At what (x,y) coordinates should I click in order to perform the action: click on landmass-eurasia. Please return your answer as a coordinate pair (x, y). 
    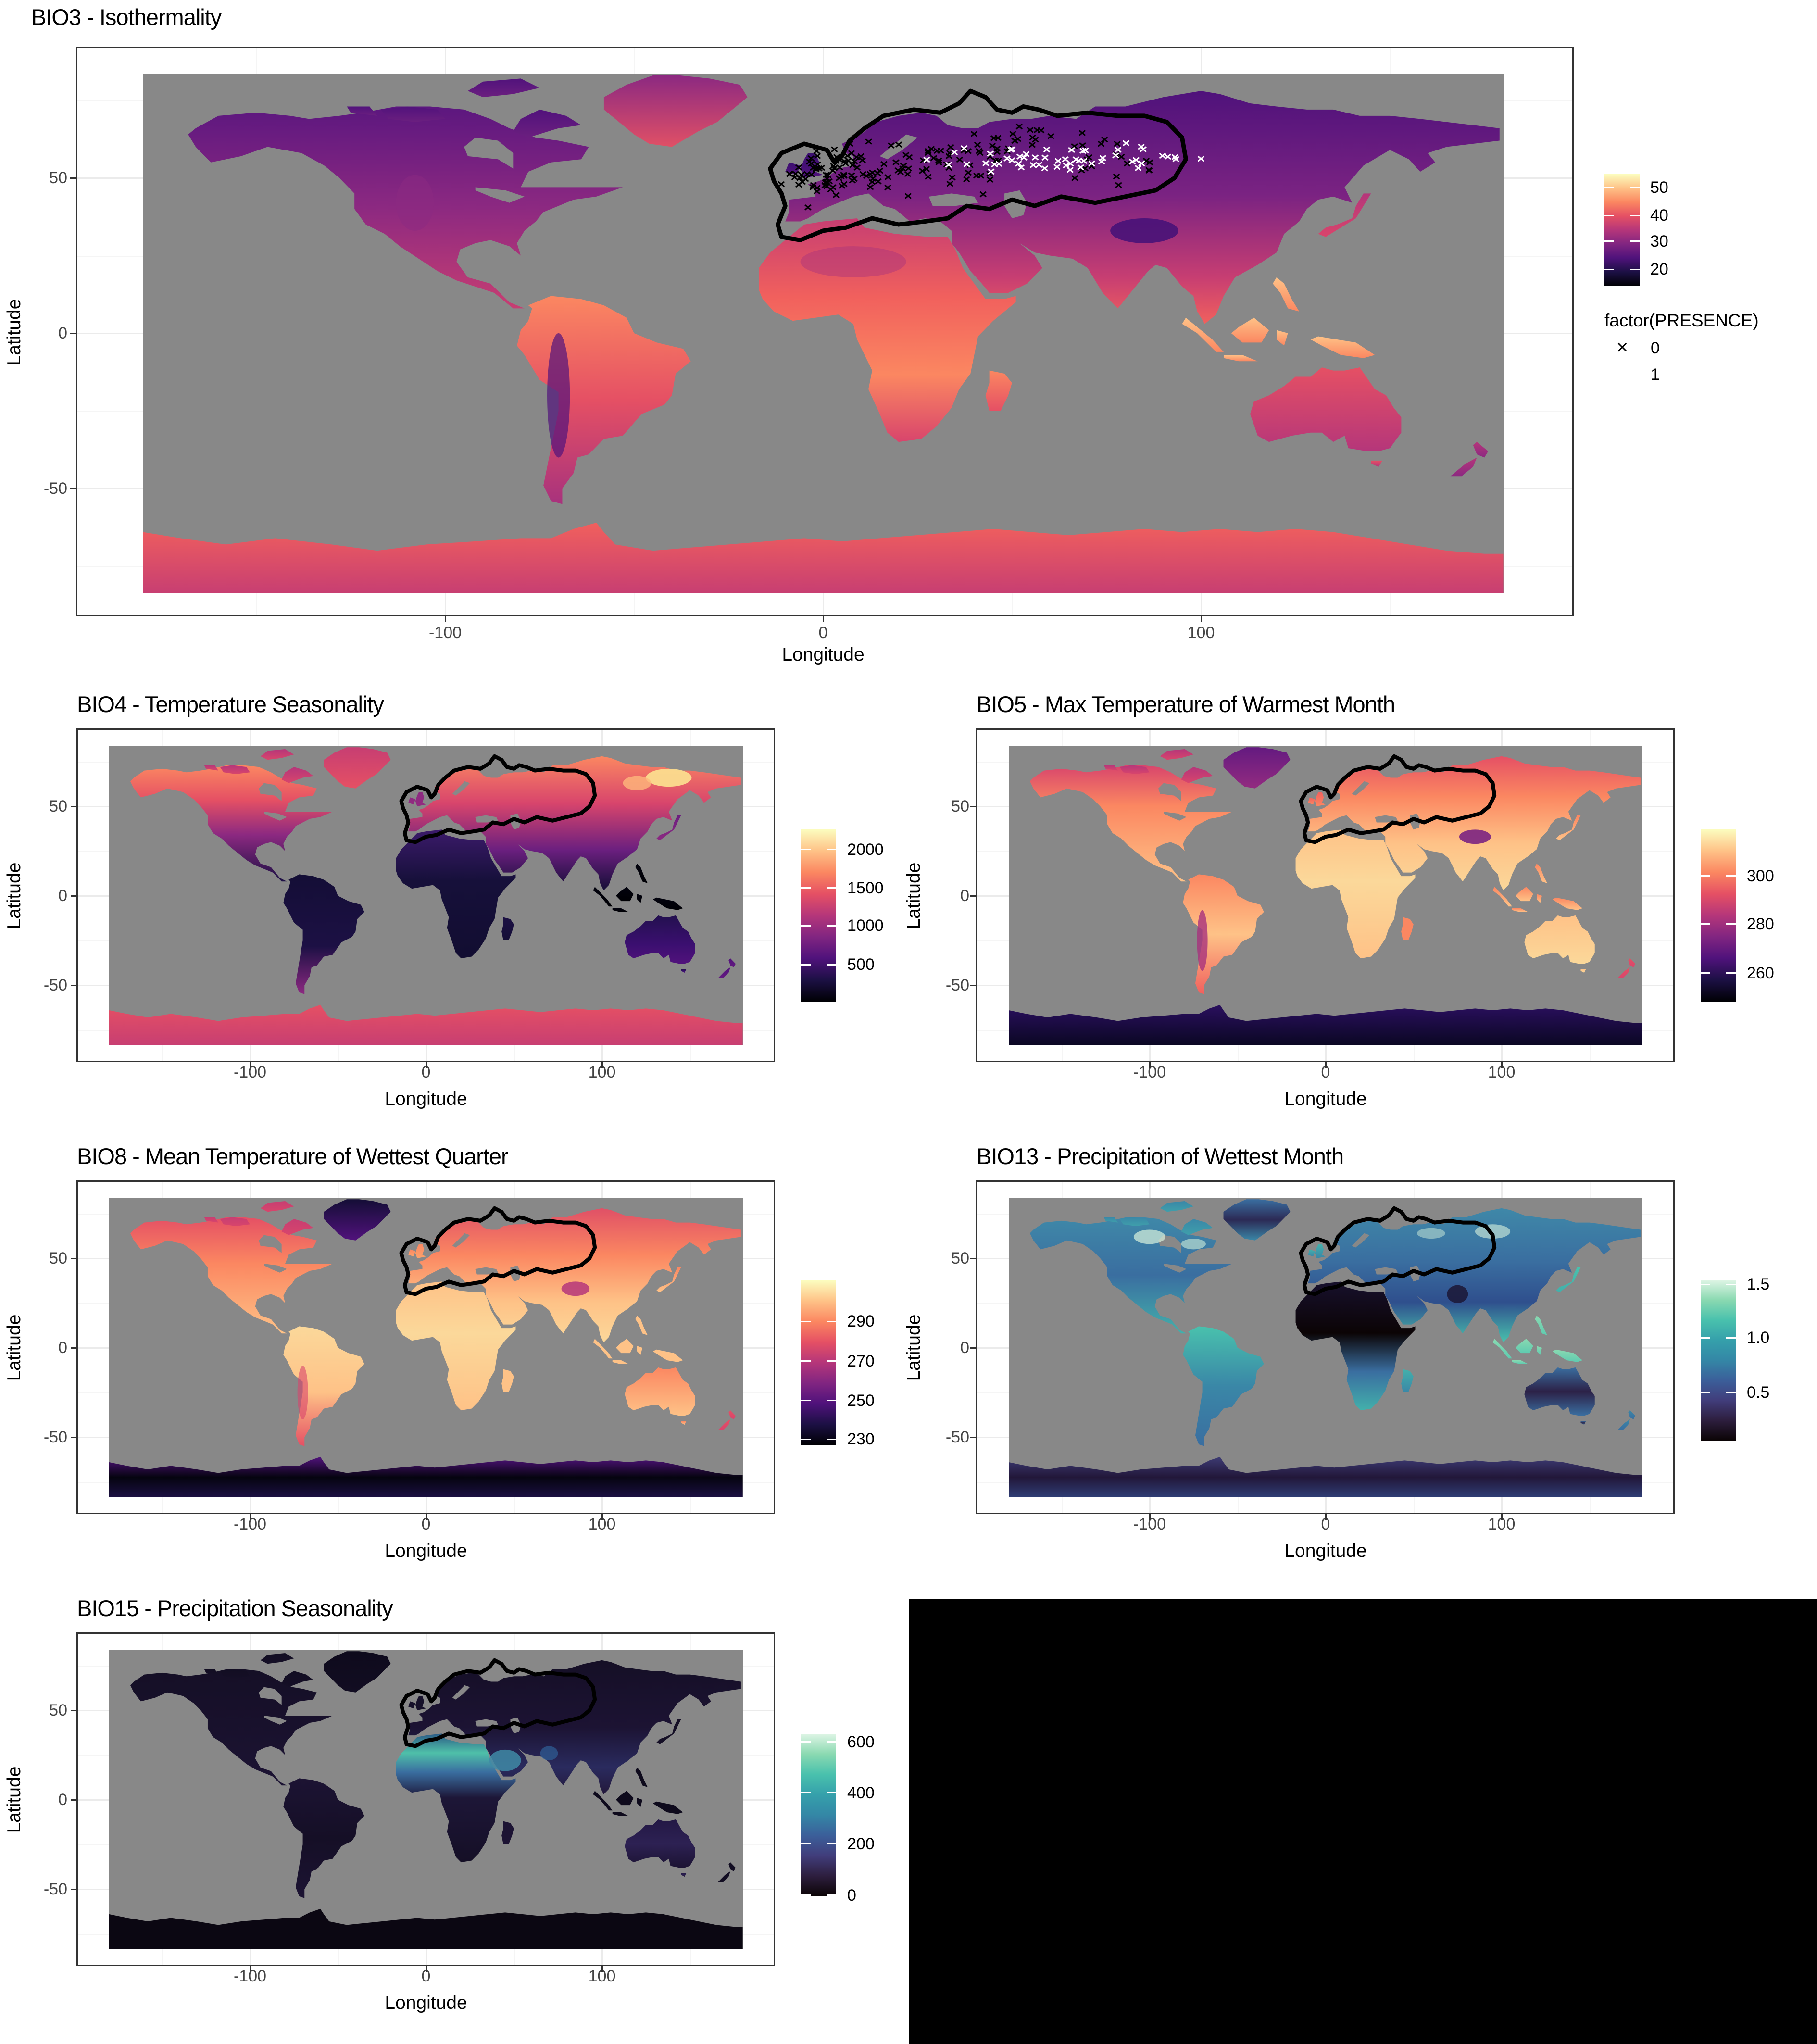
    Looking at the image, I should click on (574, 1275).